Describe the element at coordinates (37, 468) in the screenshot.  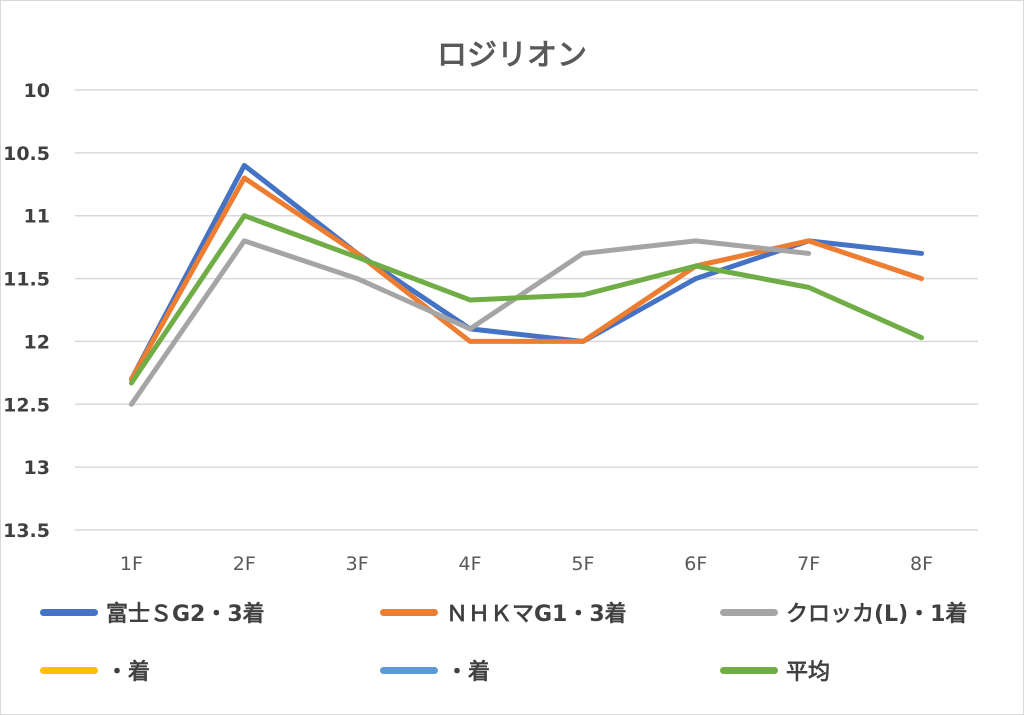
I see `y-tick-label: 13` at that location.